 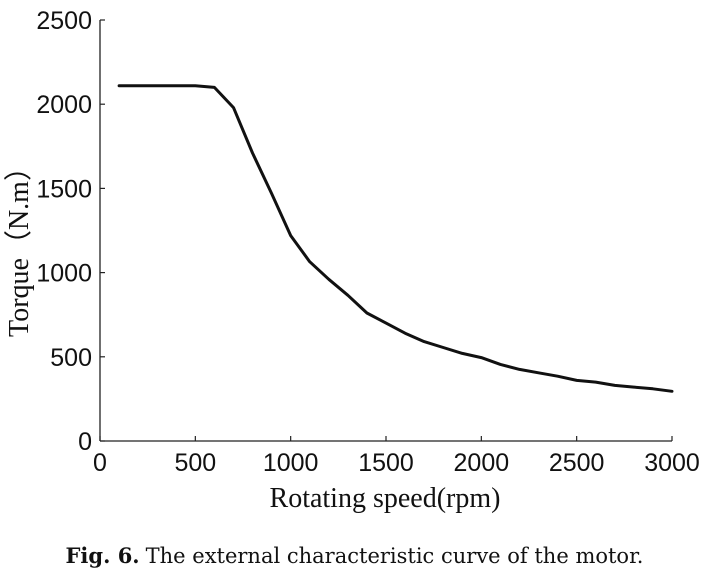 I want to click on x-tick-label: 3000, so click(x=672, y=463).